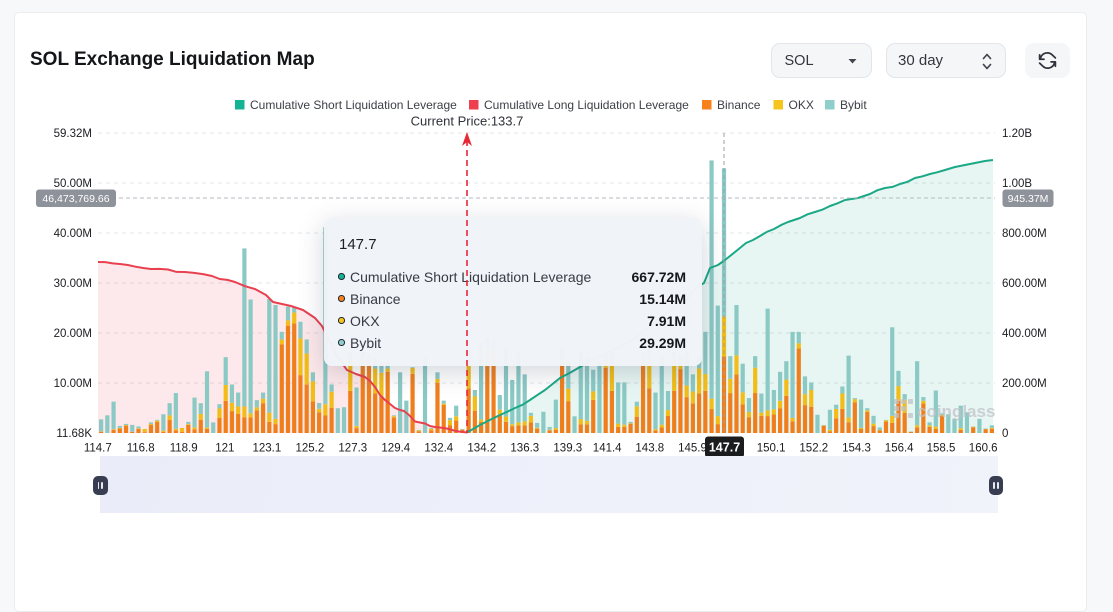 The height and width of the screenshot is (612, 1113). What do you see at coordinates (724, 448) in the screenshot?
I see `svg-text: 147.7` at bounding box center [724, 448].